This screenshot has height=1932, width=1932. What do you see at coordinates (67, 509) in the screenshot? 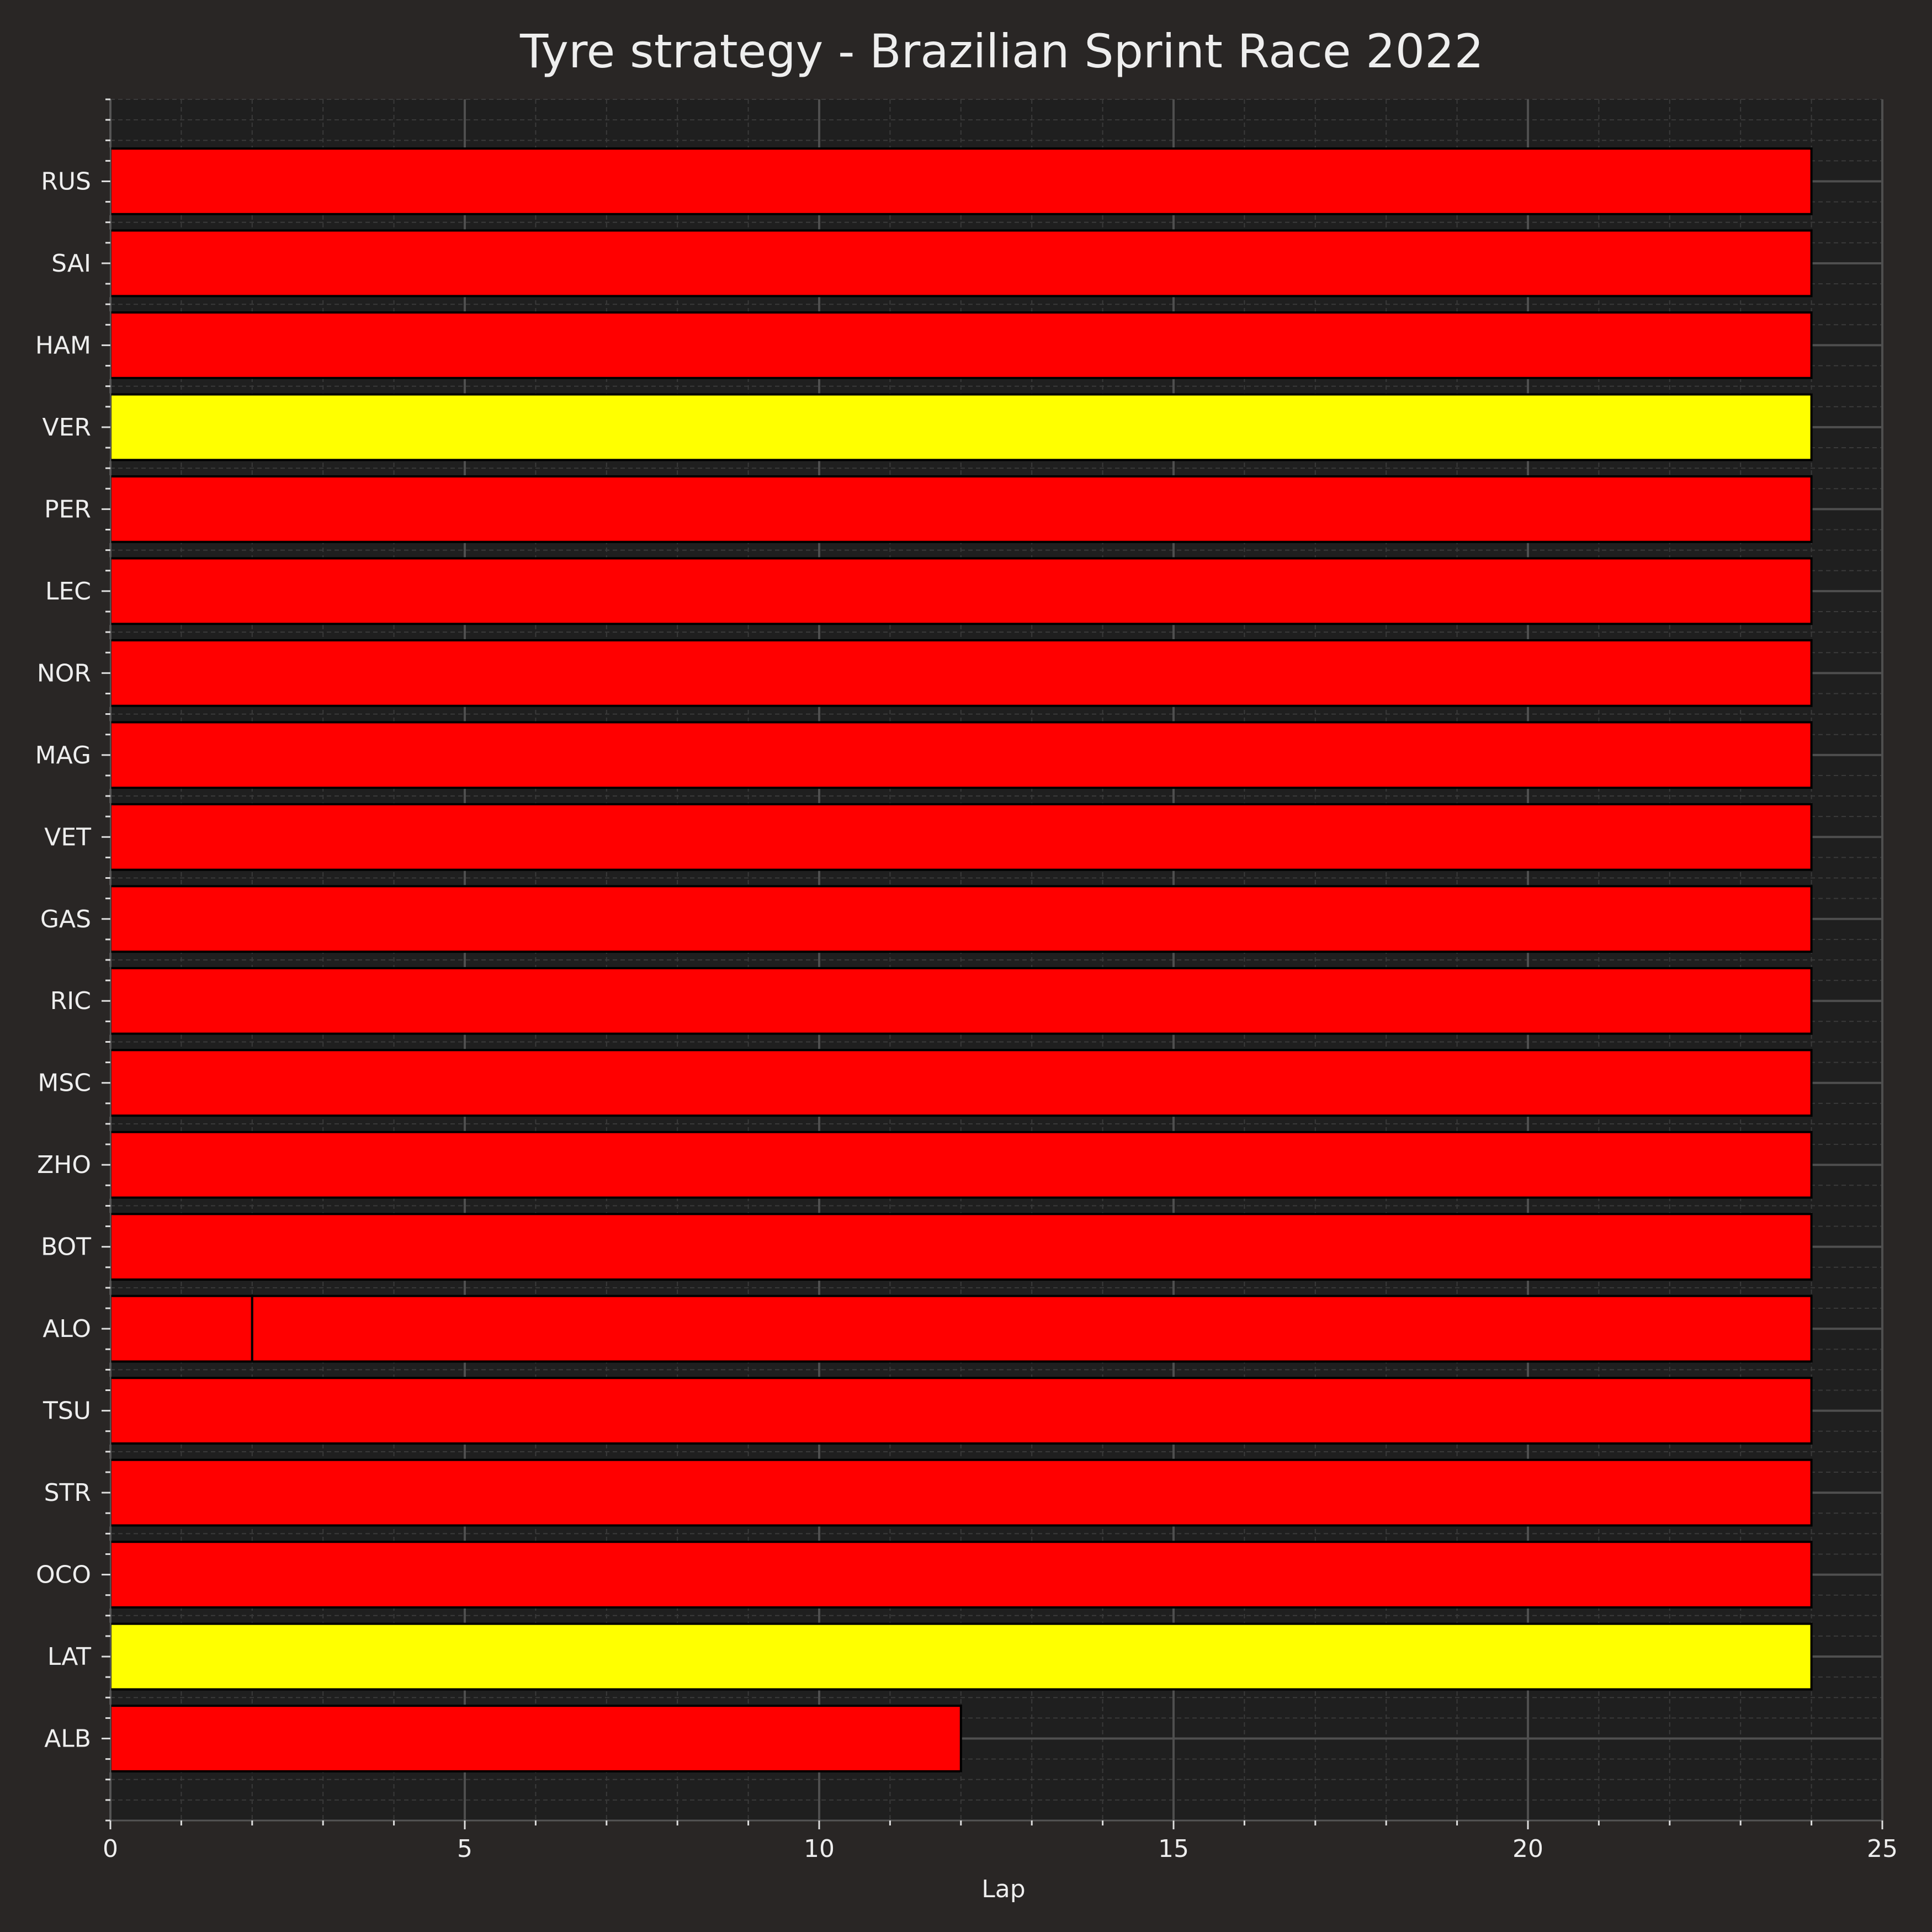
I see `y-tick-label-per: PER` at bounding box center [67, 509].